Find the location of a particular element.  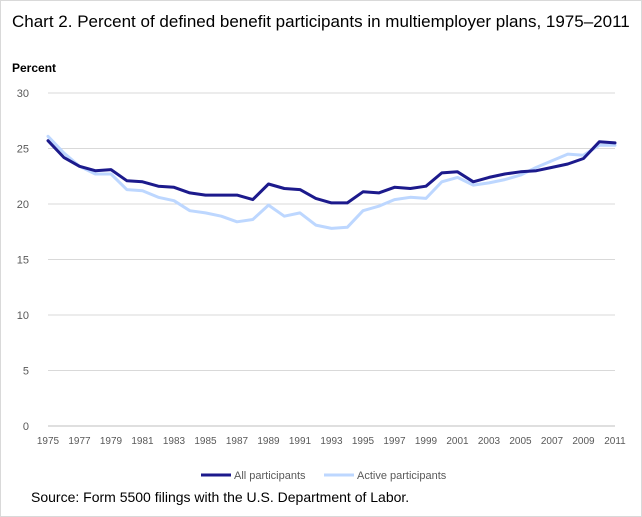

x-tick-label: 1993 is located at coordinates (331, 441).